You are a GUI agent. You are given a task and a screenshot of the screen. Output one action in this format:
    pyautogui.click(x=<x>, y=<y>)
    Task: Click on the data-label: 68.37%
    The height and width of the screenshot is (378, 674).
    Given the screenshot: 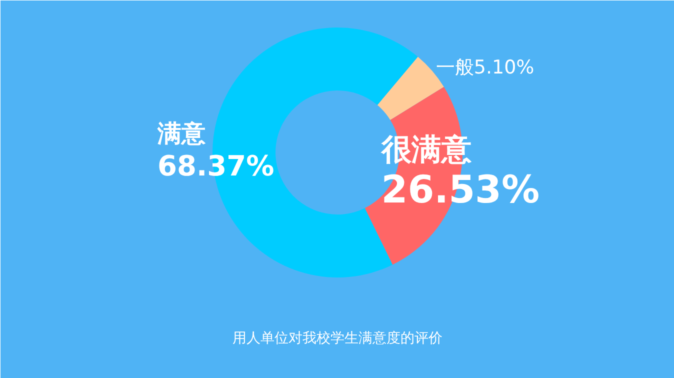 What is the action you would take?
    pyautogui.click(x=216, y=166)
    